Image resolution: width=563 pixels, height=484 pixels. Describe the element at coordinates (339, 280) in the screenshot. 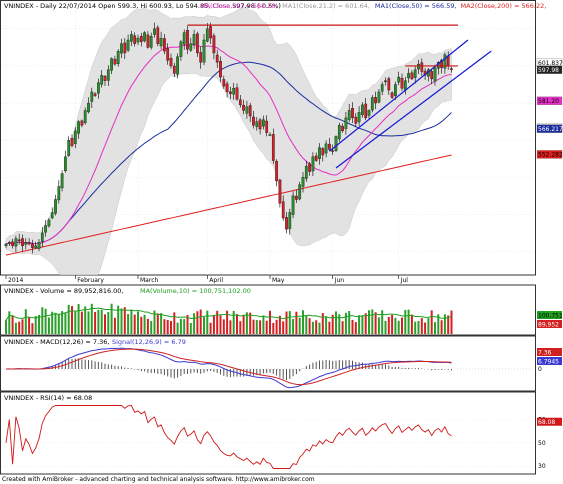

I see `x-tick-label: Jun` at that location.